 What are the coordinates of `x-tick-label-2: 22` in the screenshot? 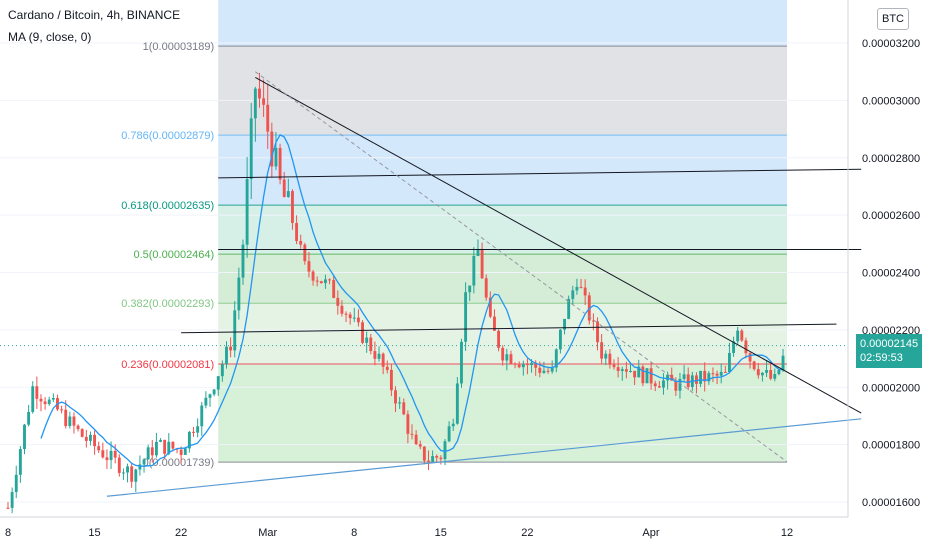 It's located at (181, 533).